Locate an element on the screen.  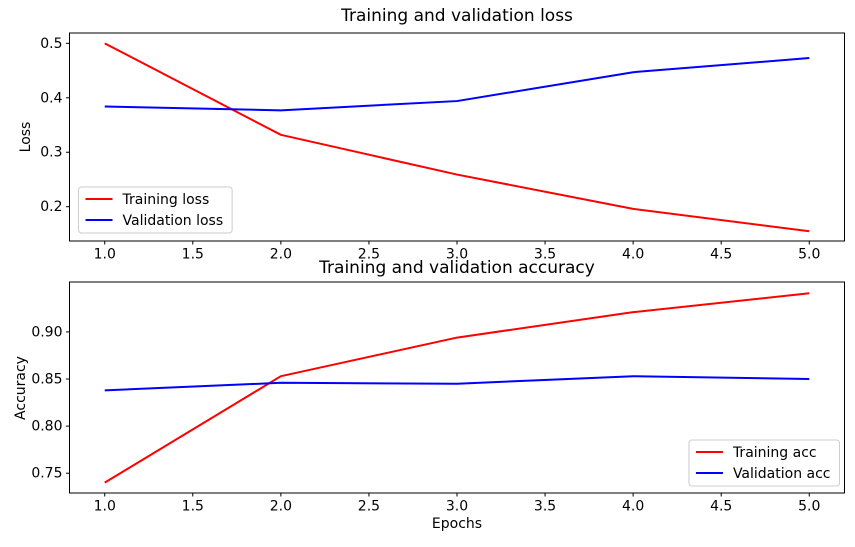
loss-legend: Training loss Validation loss is located at coordinates (155, 210).